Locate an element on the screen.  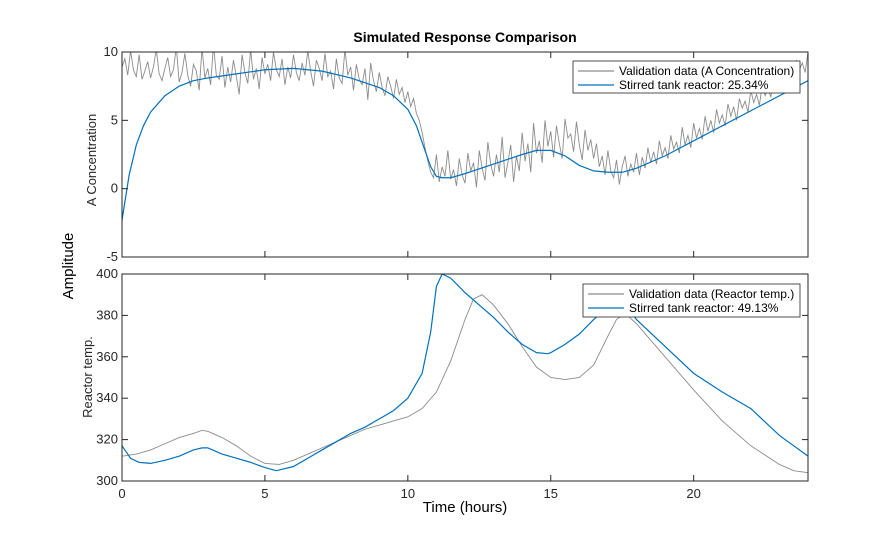
bottom-legend-box is located at coordinates (691, 300).